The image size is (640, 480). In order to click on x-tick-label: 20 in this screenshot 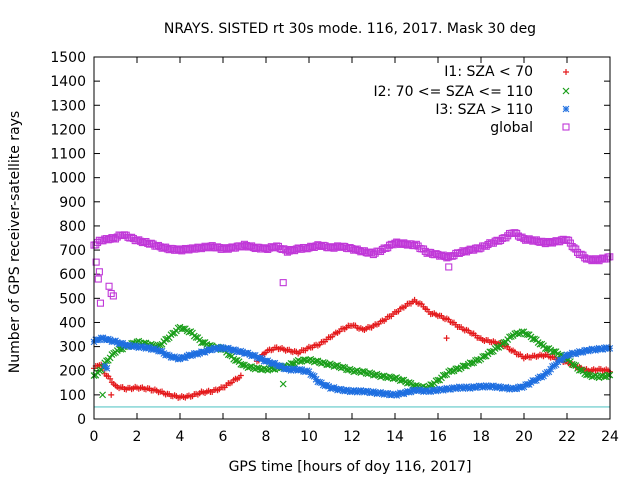, I will do `click(524, 437)`.